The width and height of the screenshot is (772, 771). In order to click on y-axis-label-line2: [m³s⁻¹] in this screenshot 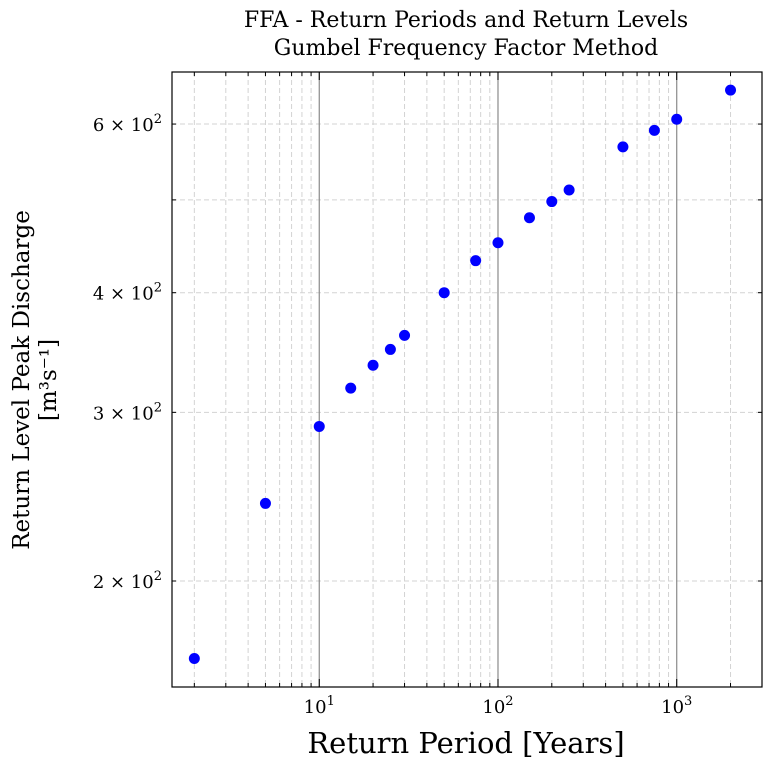, I will do `click(49, 380)`.